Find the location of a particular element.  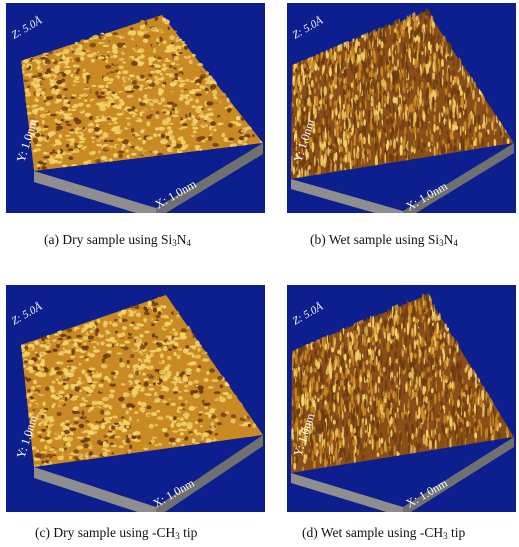

caption-c: (c) Dry sample using -CH3 tip is located at coordinates (116, 533).